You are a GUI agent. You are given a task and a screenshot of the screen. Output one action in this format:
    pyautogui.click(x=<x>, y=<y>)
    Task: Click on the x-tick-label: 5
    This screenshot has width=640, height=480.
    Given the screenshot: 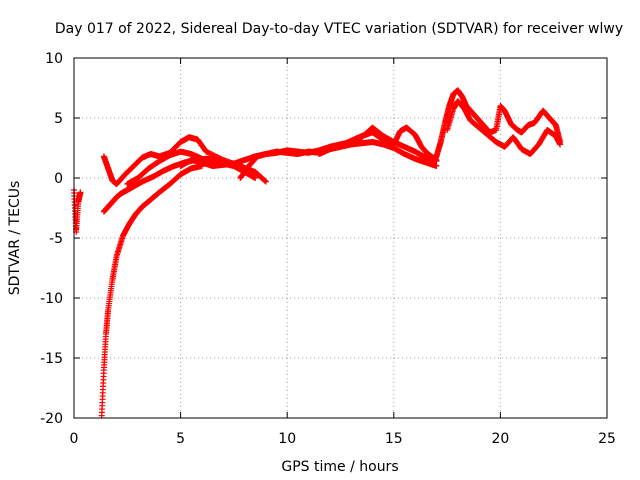 What is the action you would take?
    pyautogui.click(x=180, y=439)
    